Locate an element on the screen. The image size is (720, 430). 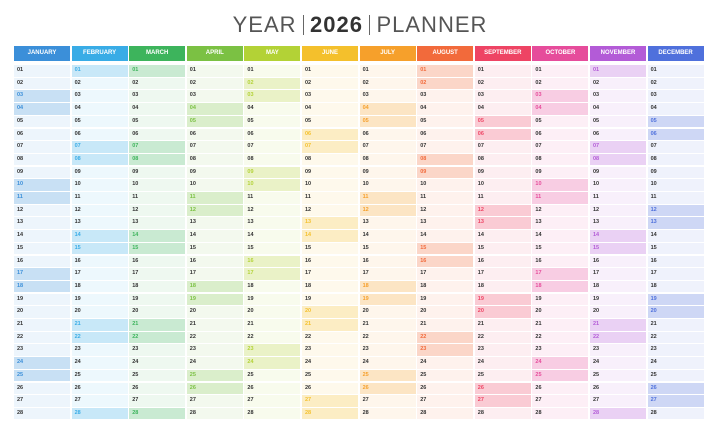
day-cell: 19 is located at coordinates (272, 299).